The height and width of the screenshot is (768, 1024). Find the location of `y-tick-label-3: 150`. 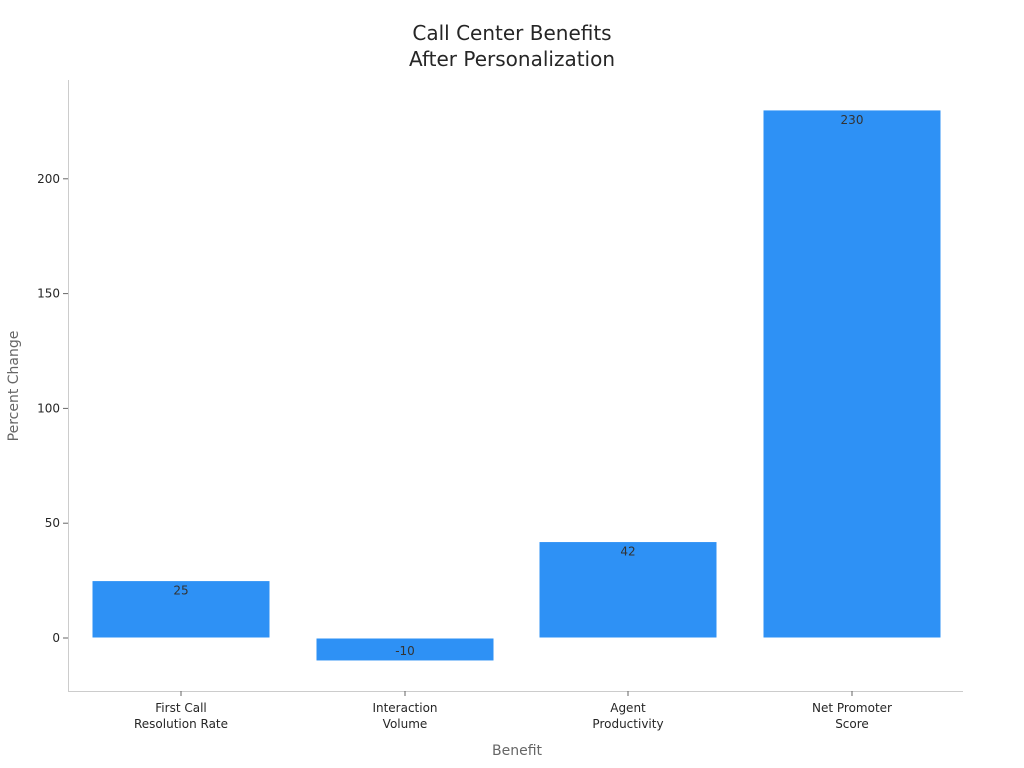

y-tick-label-3: 150 is located at coordinates (48, 294).